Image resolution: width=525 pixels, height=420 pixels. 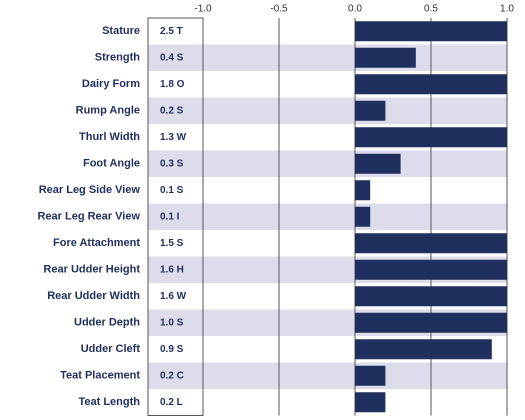 I want to click on category-label: Udder Depth, so click(x=107, y=323).